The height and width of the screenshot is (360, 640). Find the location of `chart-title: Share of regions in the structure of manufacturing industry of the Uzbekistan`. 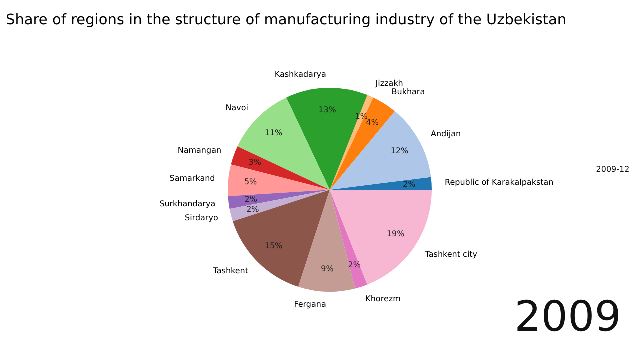

chart-title: Share of regions in the structure of manufacturing industry of the Uzbekistan is located at coordinates (286, 20).